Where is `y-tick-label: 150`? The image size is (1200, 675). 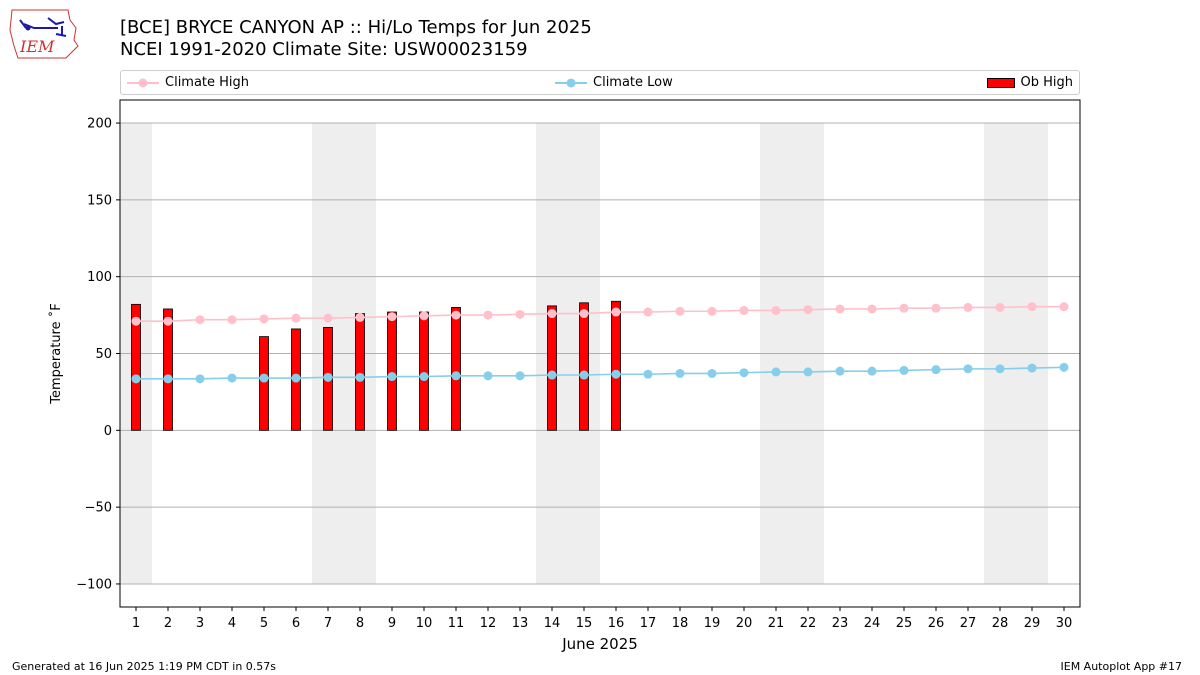
y-tick-label: 150 is located at coordinates (99, 200).